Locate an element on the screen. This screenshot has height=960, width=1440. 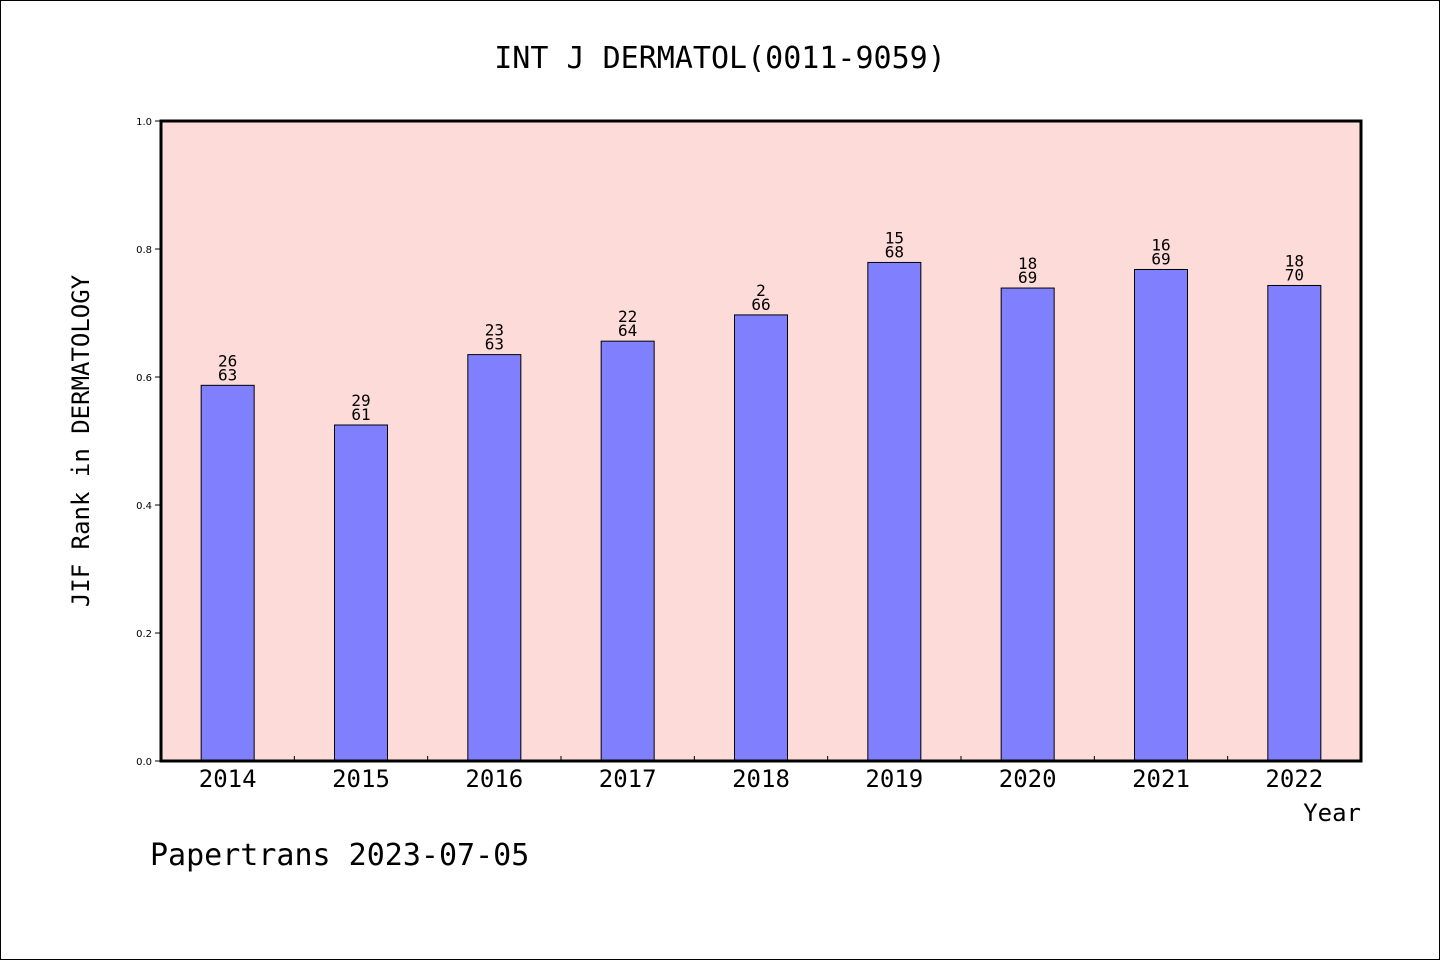
chart-title: INT J DERMATOL(0011-9059) is located at coordinates (720, 58).